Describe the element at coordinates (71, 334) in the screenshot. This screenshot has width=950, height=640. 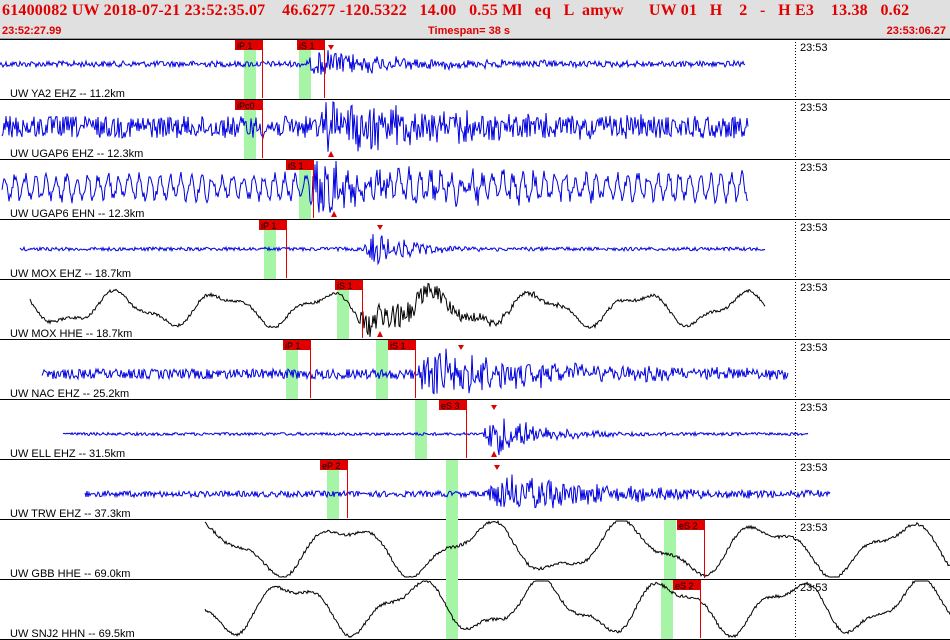
I see `channel-label: UW MOX HHE -- 18.7km` at that location.